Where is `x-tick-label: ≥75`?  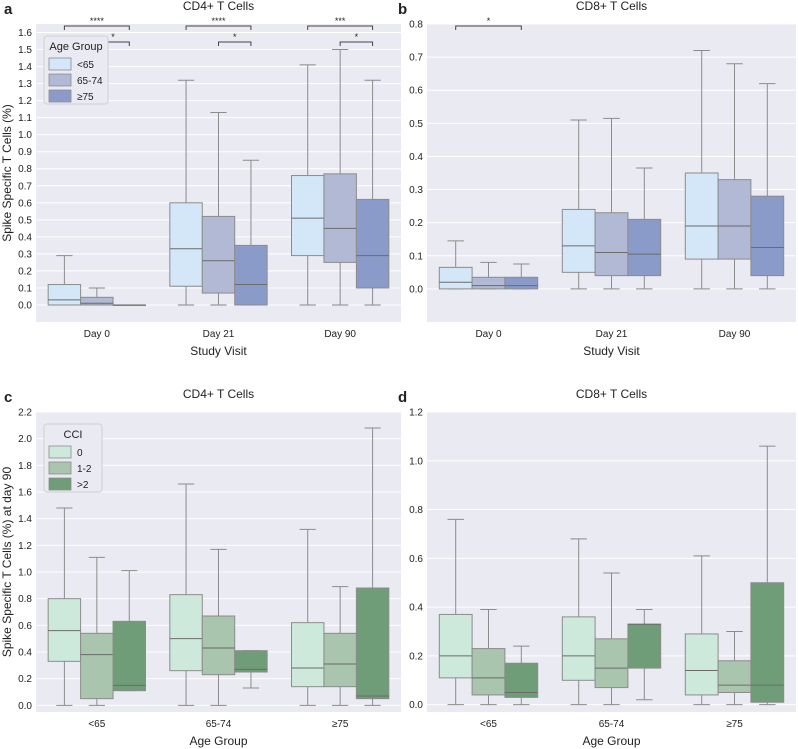 x-tick-label: ≥75 is located at coordinates (734, 724).